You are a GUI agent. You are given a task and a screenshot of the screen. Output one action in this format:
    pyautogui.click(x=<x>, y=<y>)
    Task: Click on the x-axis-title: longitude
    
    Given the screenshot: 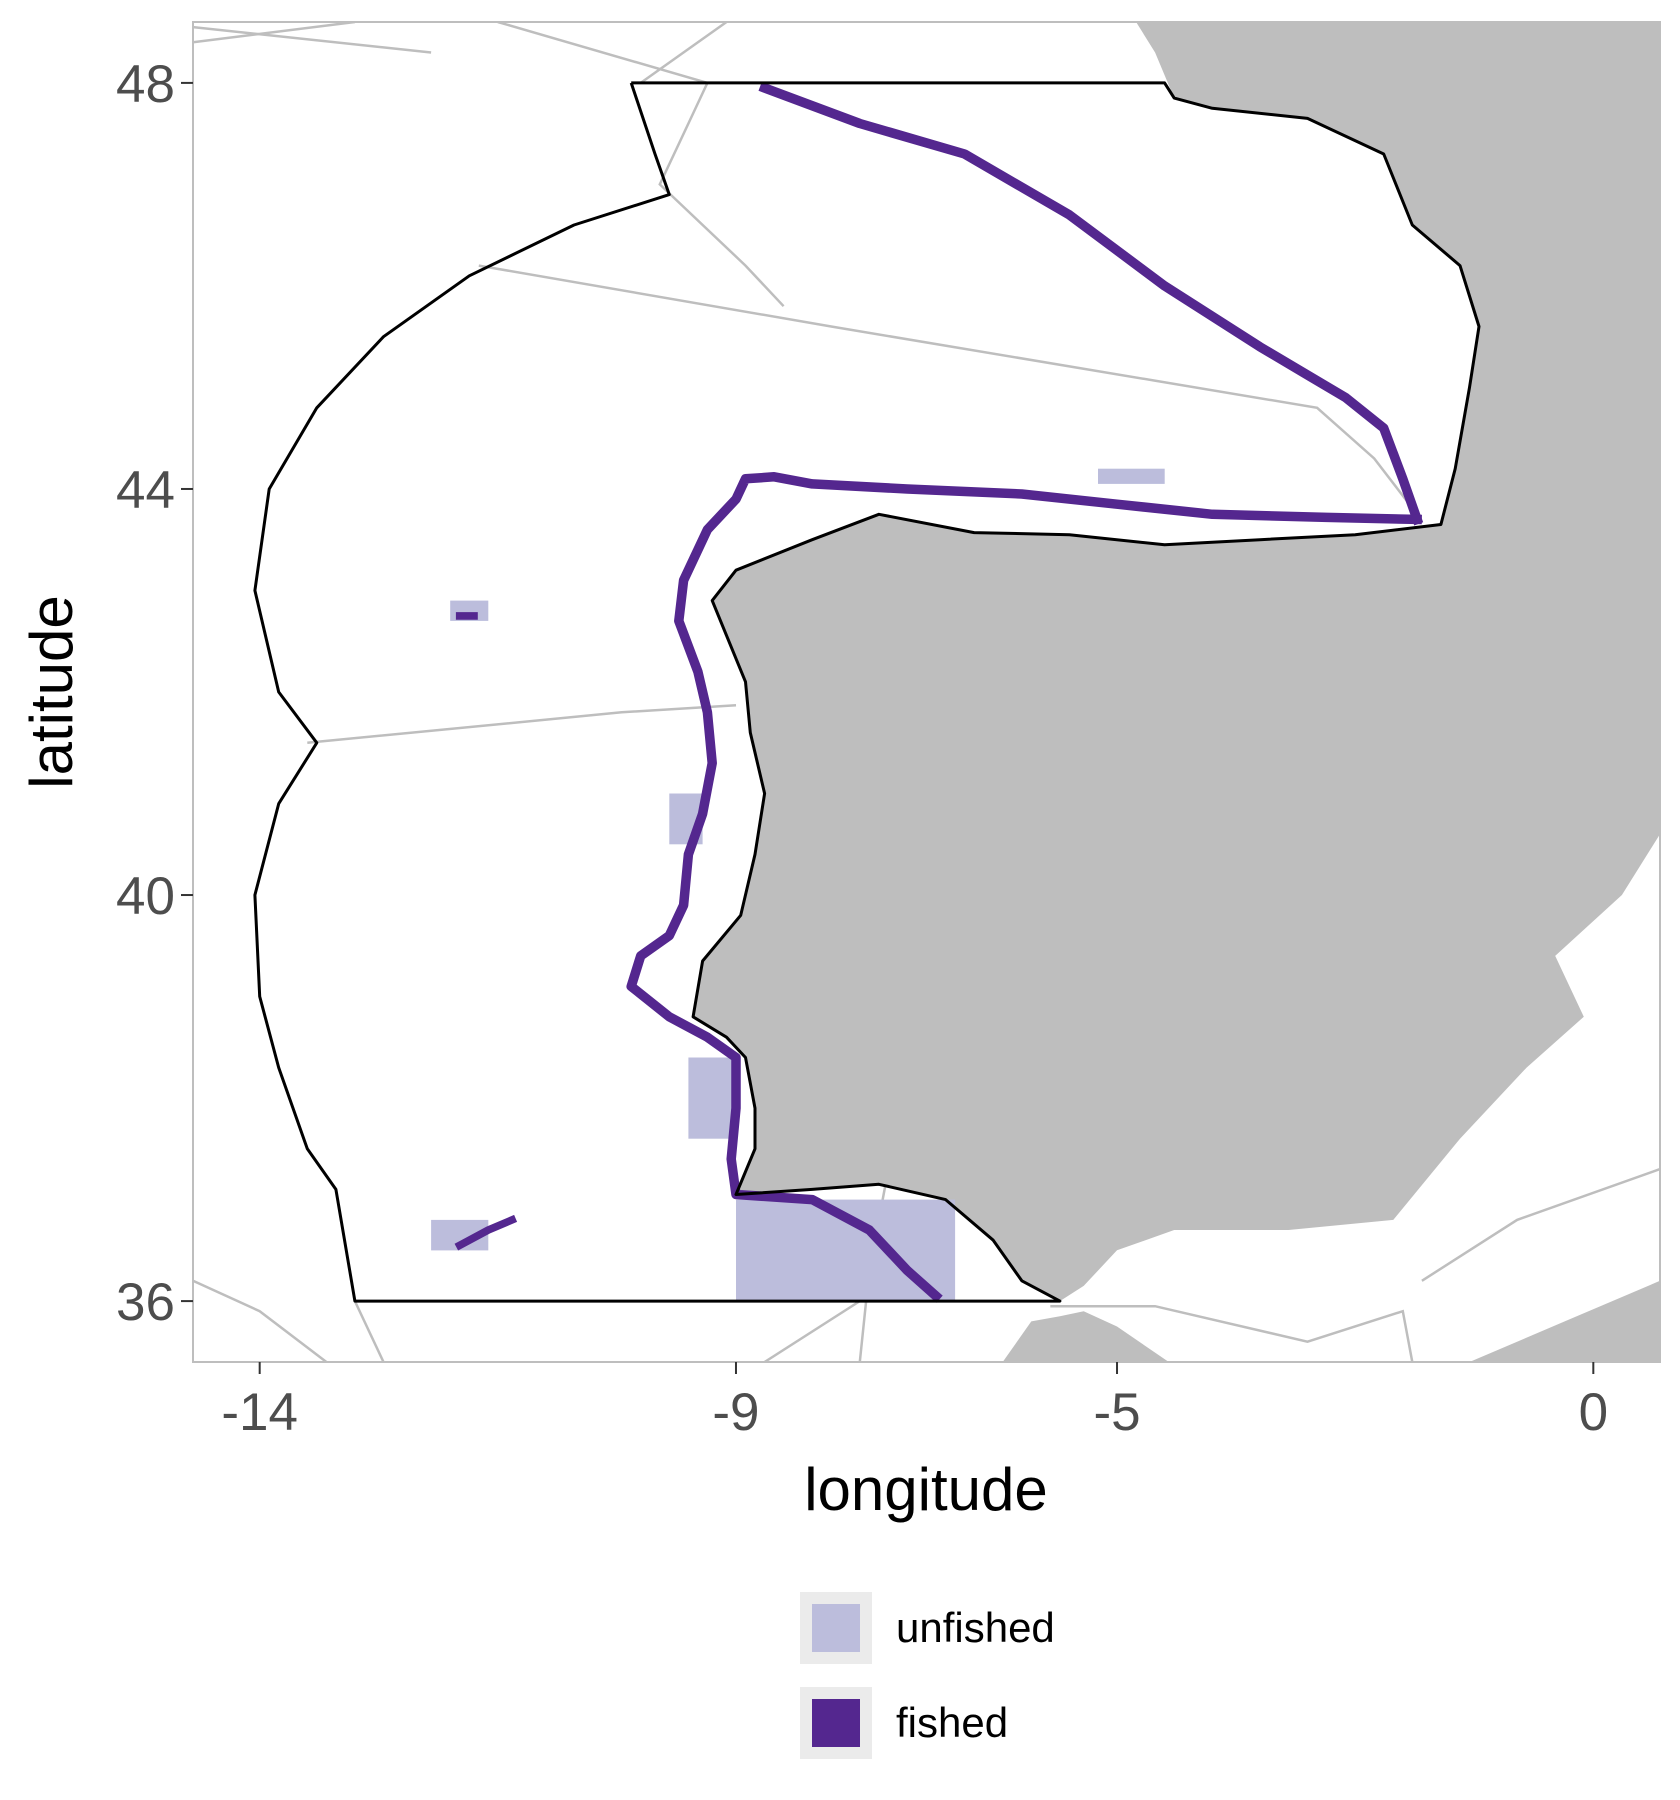 What is the action you would take?
    pyautogui.click(x=926, y=1489)
    